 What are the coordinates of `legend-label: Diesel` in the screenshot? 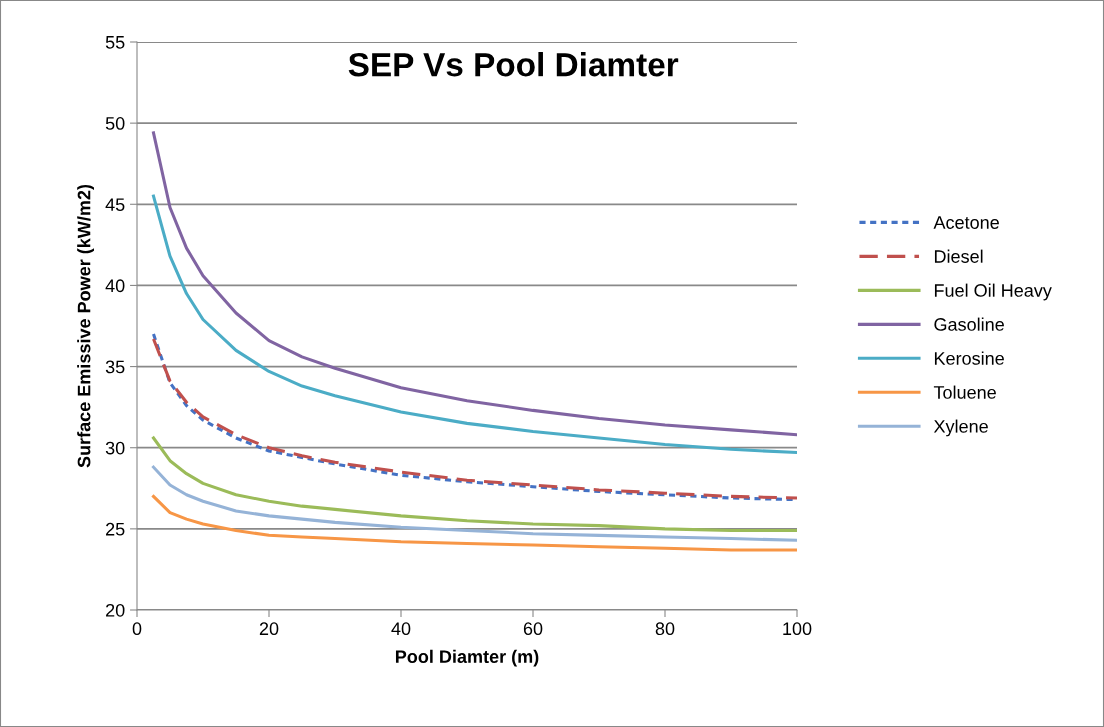 It's located at (958, 256).